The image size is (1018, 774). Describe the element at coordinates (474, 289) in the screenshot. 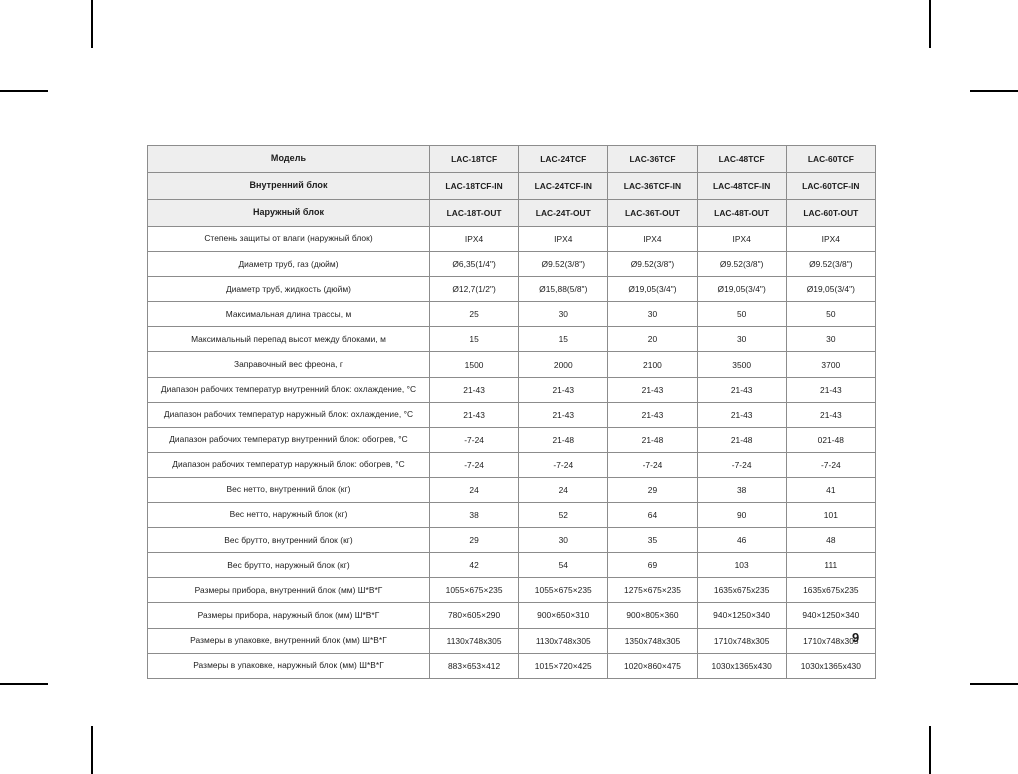

I see `table-cell: Ø12,7(1/2")` at that location.